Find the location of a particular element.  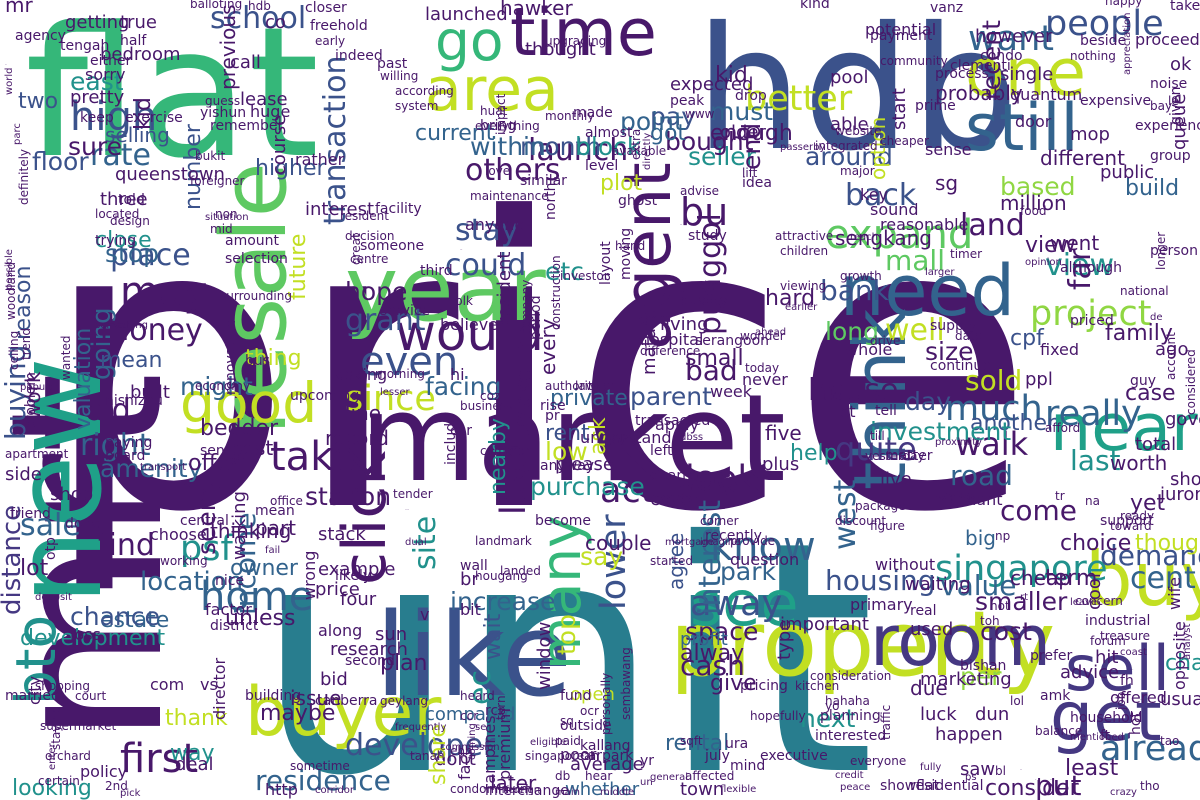

word-month: month is located at coordinates (560, 146).